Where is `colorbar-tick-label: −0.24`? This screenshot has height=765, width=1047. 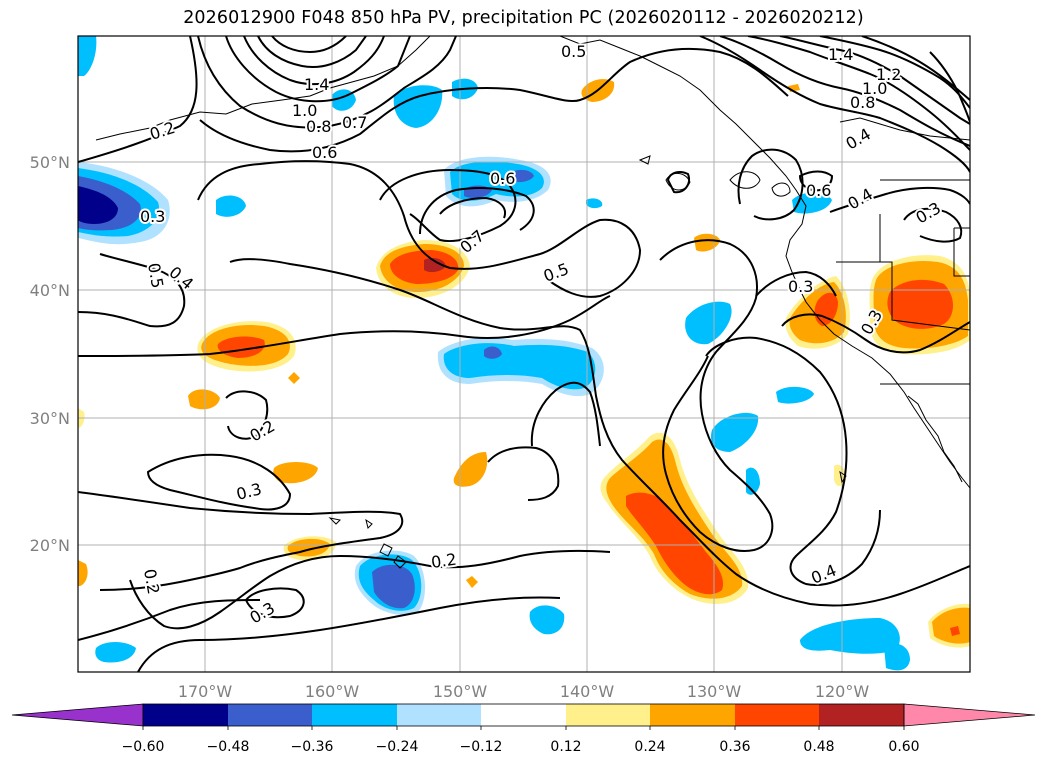 colorbar-tick-label: −0.24 is located at coordinates (397, 747).